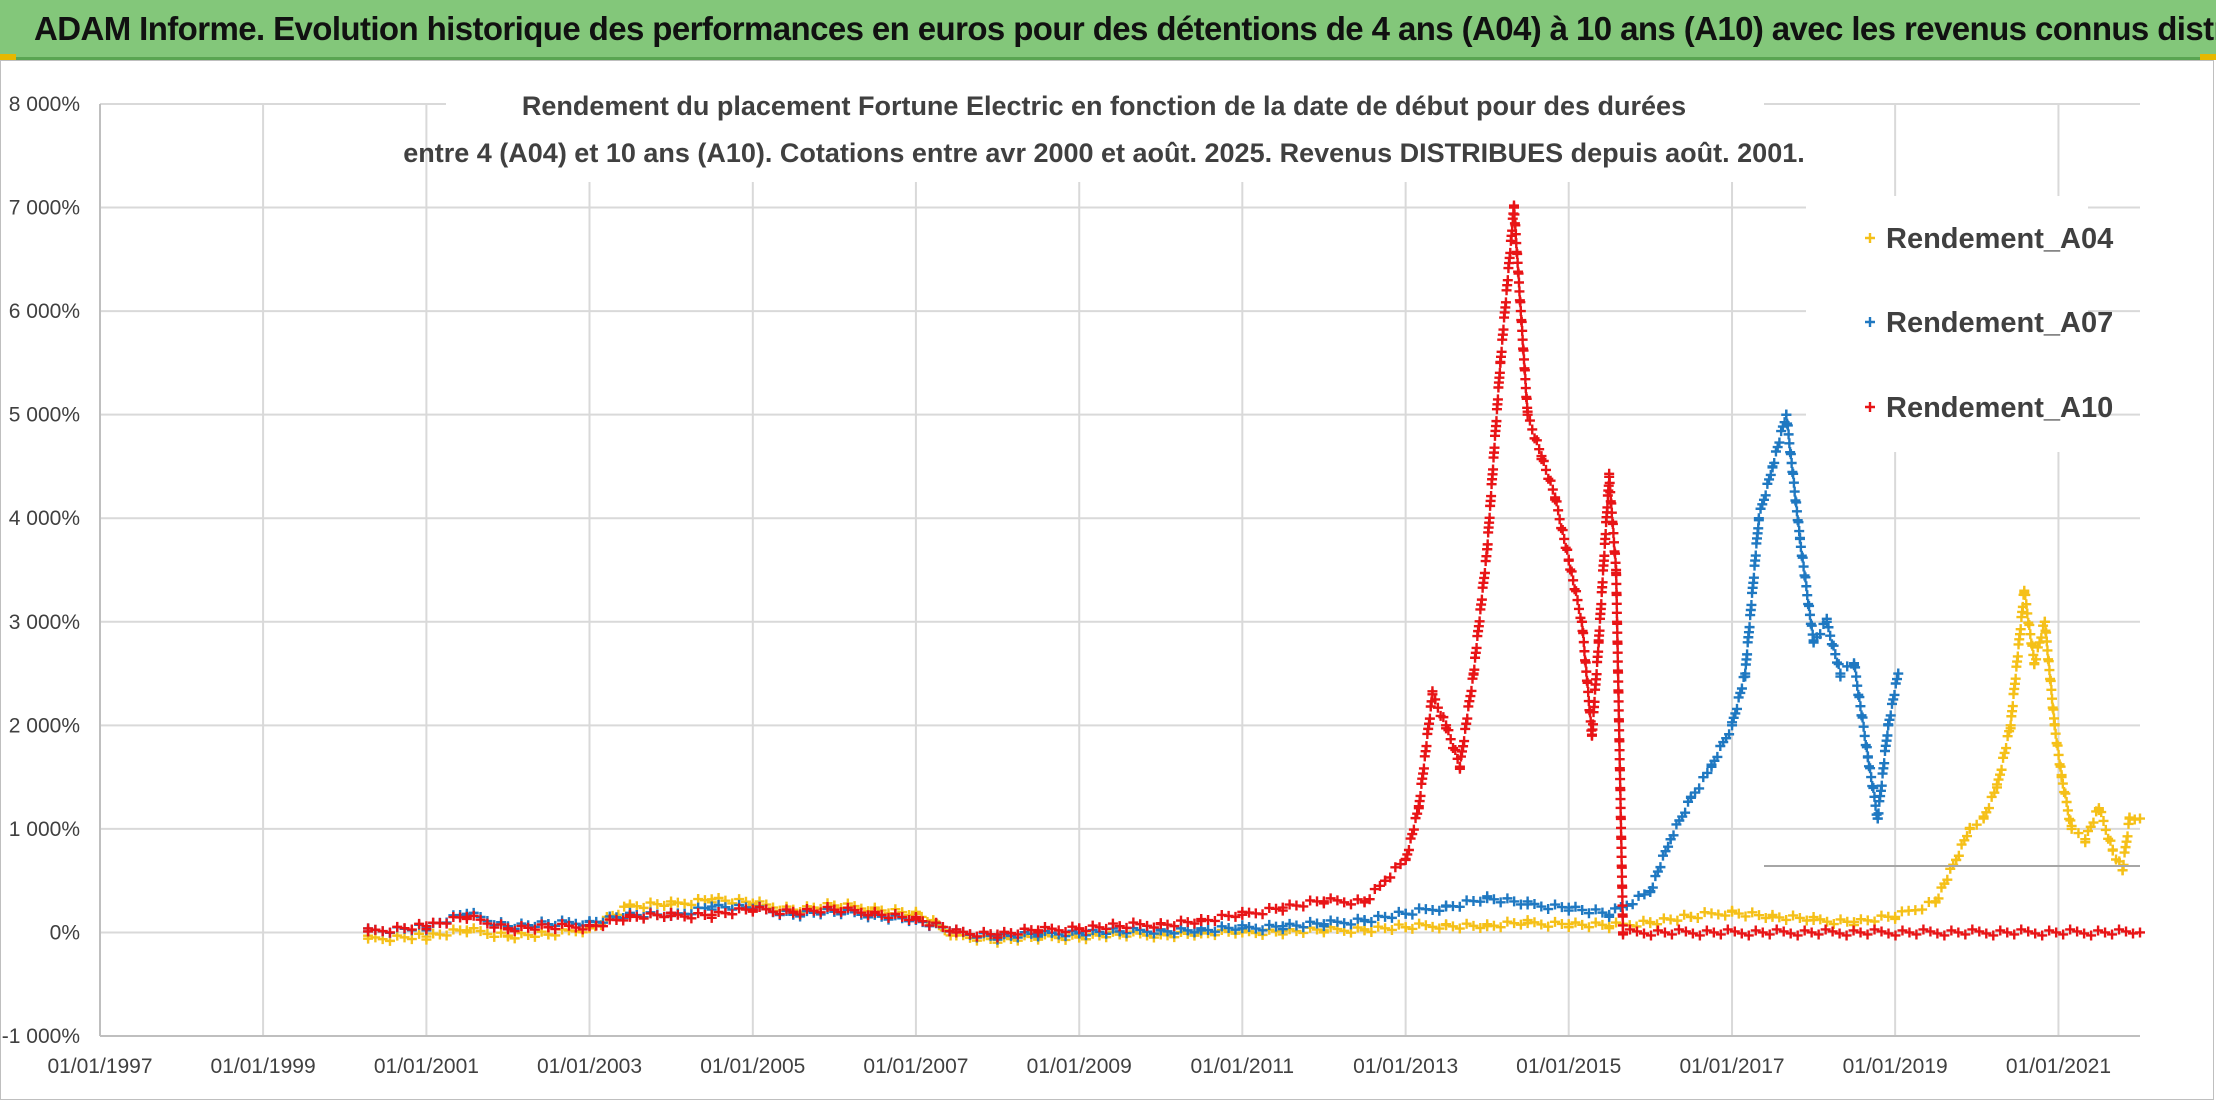 The height and width of the screenshot is (1102, 2216). Describe the element at coordinates (1568, 1066) in the screenshot. I see `x-tick-label: 01/01/2015` at that location.